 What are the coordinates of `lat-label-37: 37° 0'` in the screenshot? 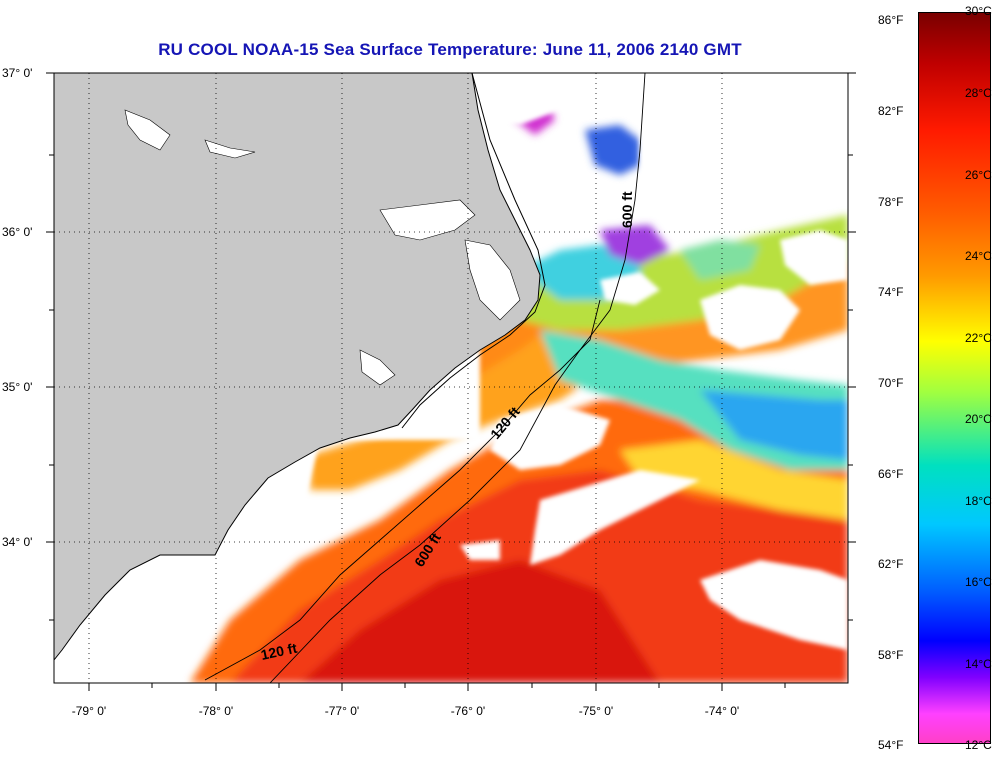 It's located at (17, 73).